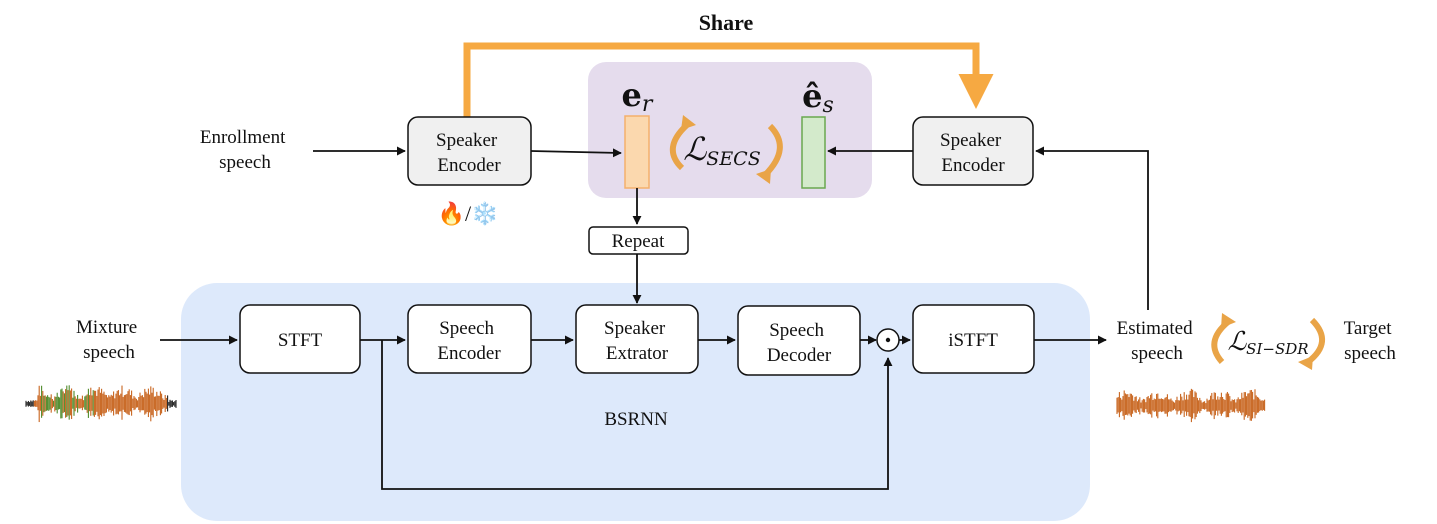 The image size is (1437, 524). Describe the element at coordinates (726, 22) in the screenshot. I see `share-label: Share` at that location.